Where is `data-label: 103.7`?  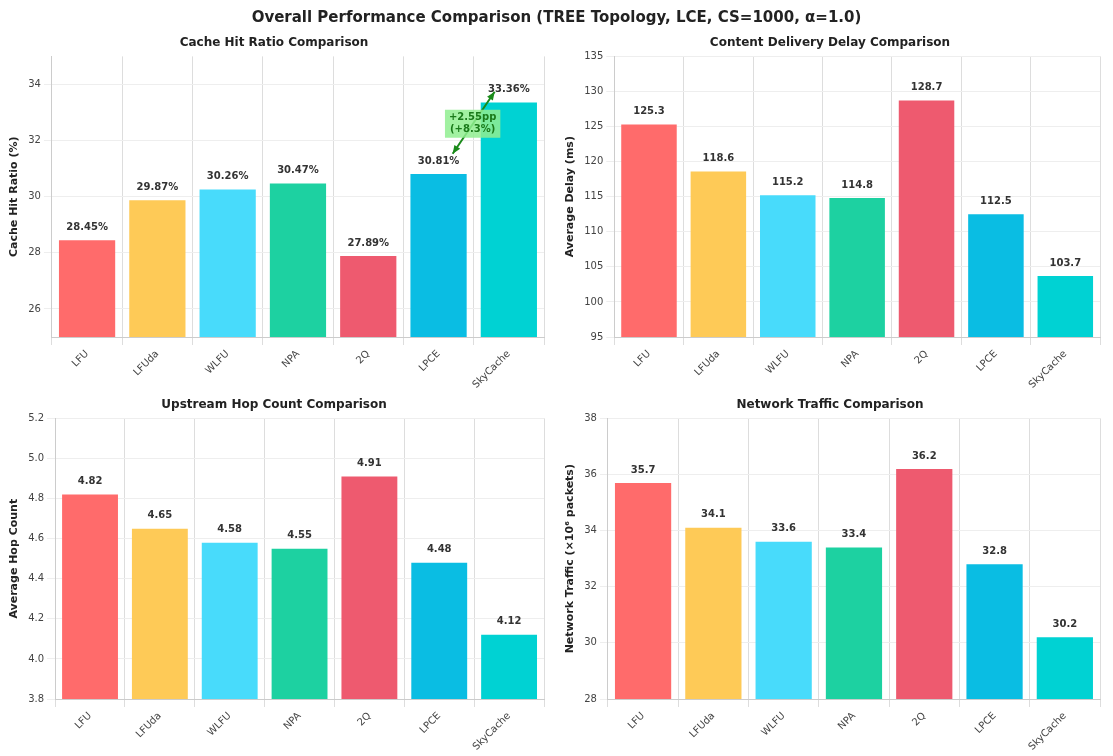 data-label: 103.7 is located at coordinates (1065, 262).